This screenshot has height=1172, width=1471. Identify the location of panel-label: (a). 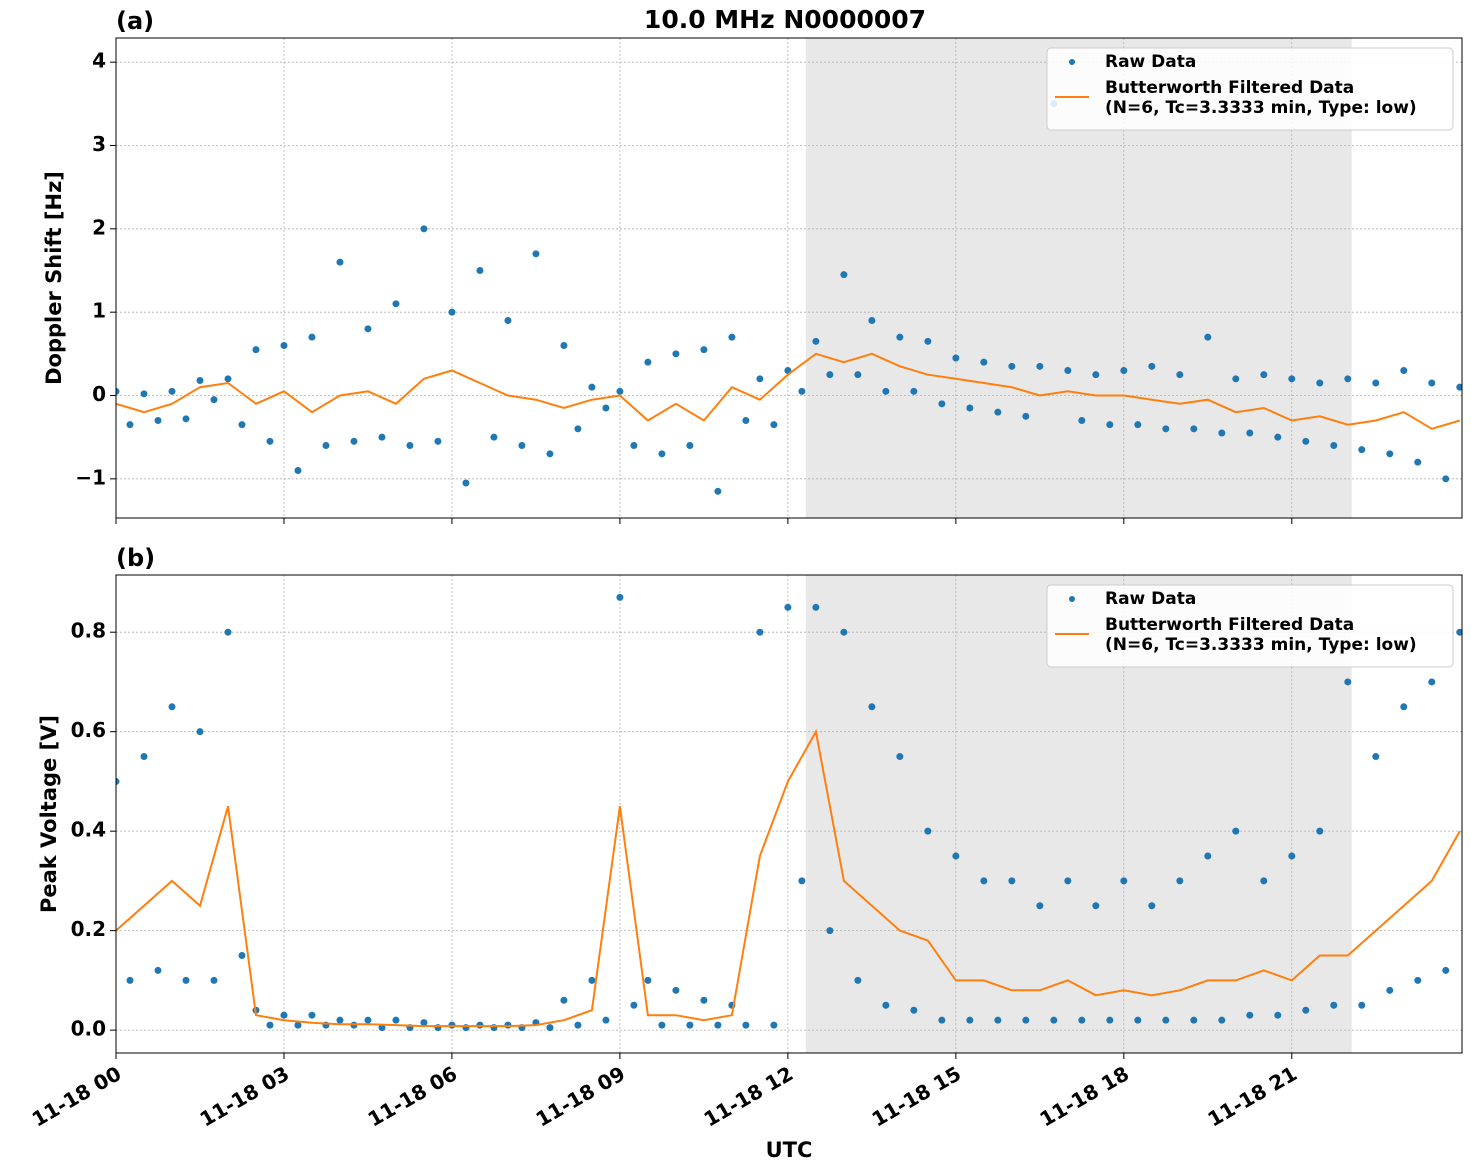
(135, 21).